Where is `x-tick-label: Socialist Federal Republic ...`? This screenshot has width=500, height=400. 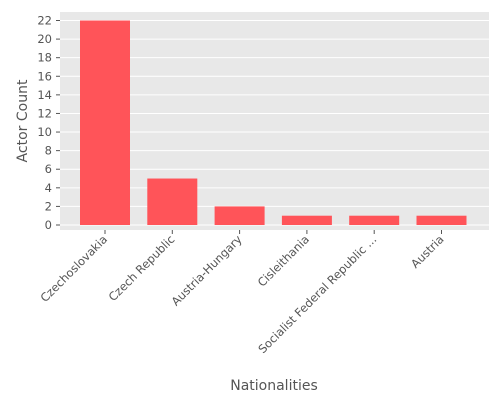 x-tick-label: Socialist Federal Republic ... is located at coordinates (317, 294).